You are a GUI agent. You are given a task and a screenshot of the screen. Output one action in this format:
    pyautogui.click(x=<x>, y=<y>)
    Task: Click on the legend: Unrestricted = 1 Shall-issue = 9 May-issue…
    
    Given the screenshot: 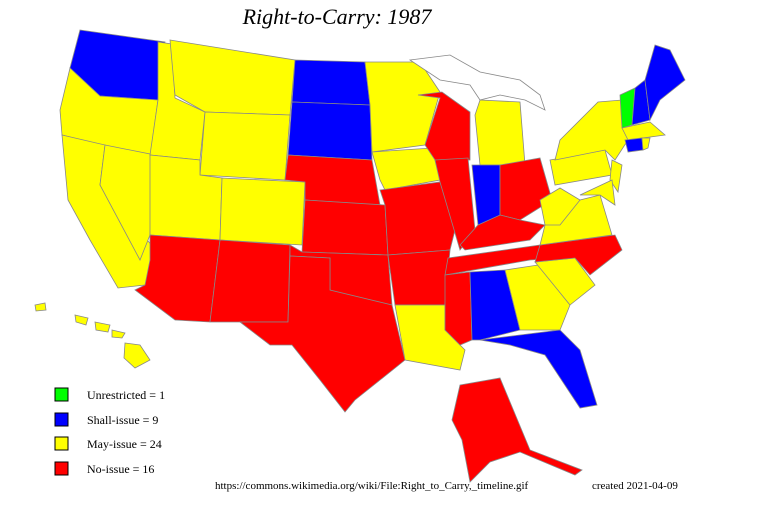 What is the action you would take?
    pyautogui.click(x=109, y=431)
    